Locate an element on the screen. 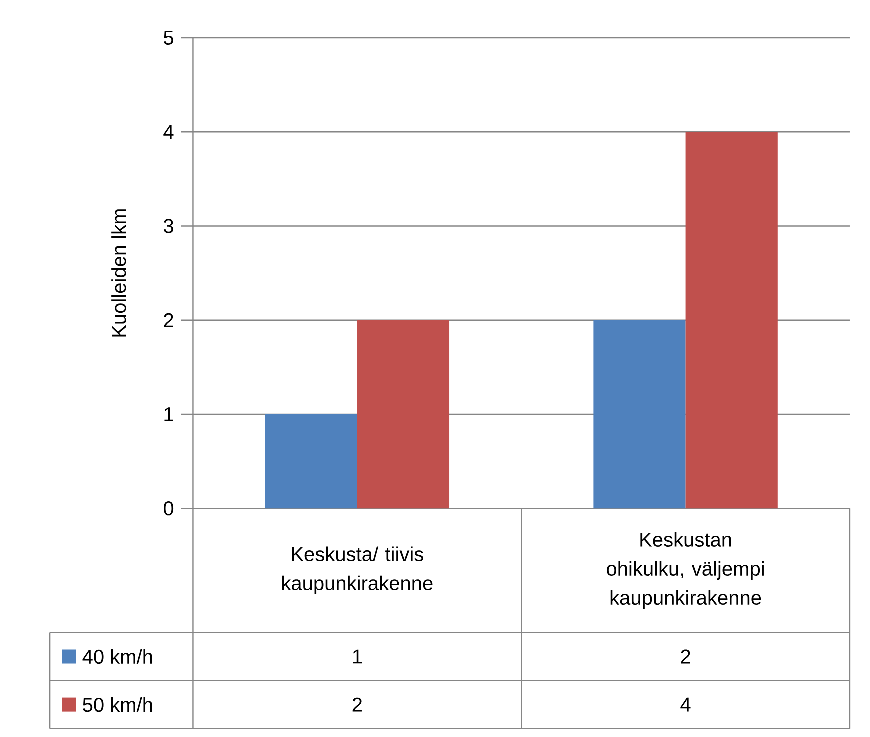  y-tick-label: 4 is located at coordinates (169, 132).